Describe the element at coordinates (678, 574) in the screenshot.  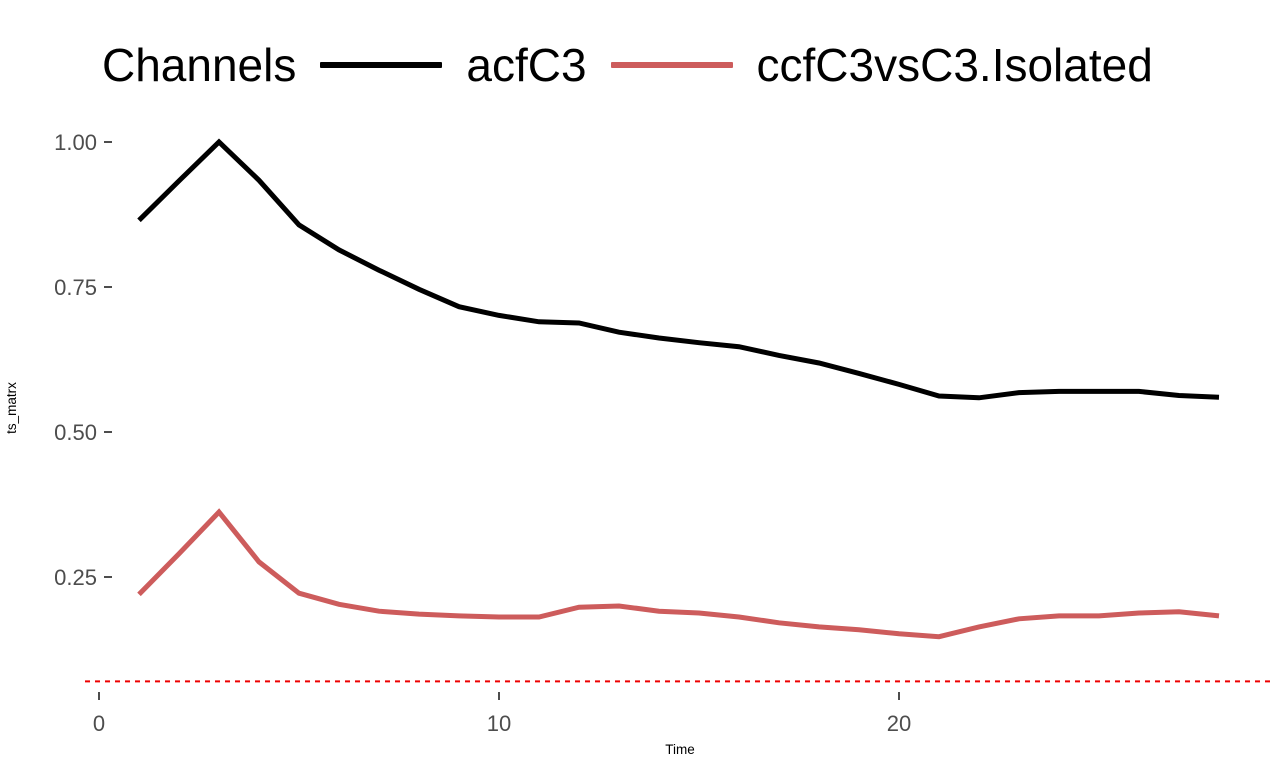
I see `series-line-ccfC3vsC3.Isolated` at that location.